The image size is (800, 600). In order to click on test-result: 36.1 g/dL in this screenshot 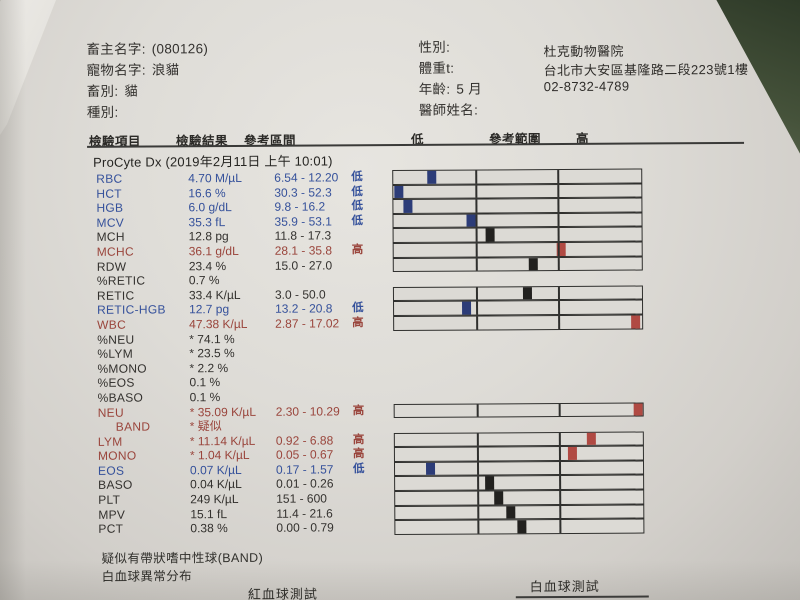, I will do `click(213, 251)`.